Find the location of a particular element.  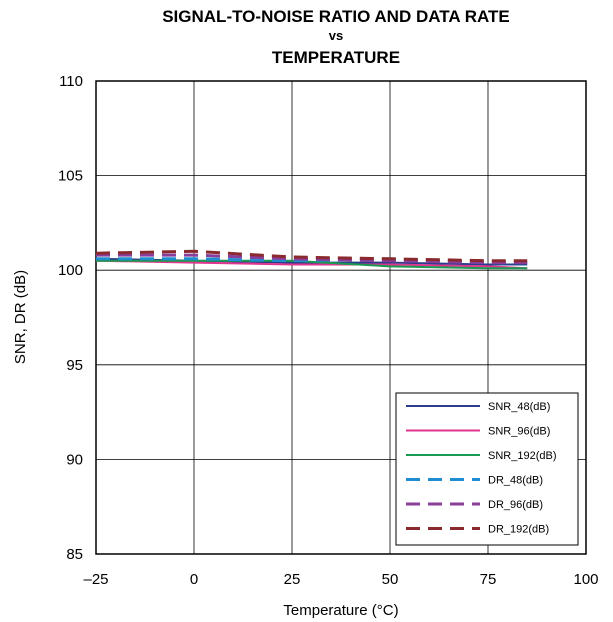

legend-entry-label: DR_48(dB) is located at coordinates (515, 481).